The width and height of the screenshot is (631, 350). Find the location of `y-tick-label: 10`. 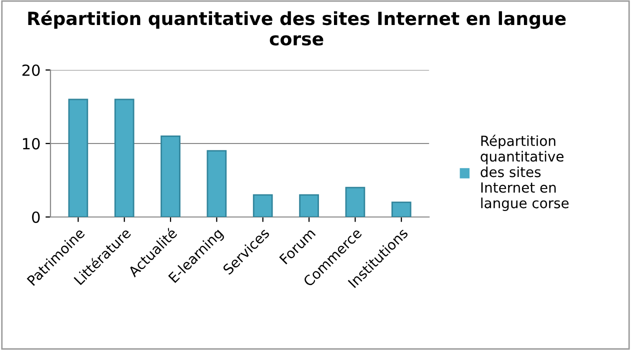

y-tick-label: 10 is located at coordinates (31, 144).